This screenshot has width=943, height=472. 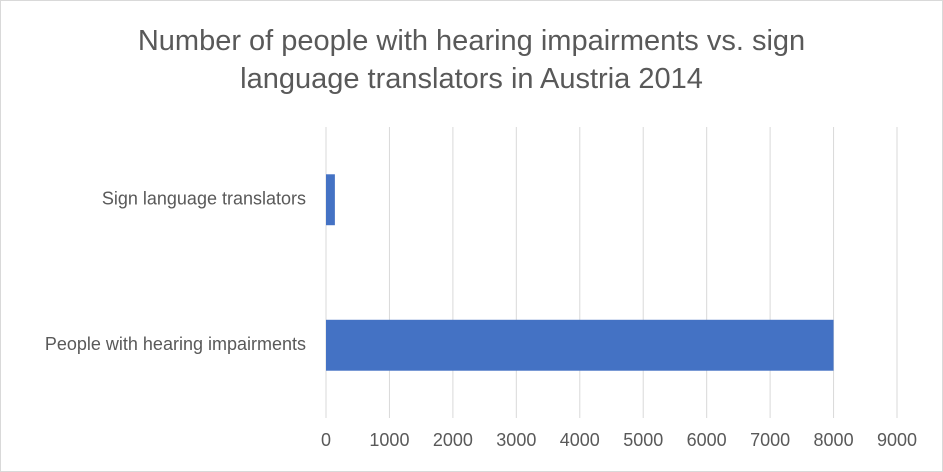 What do you see at coordinates (834, 440) in the screenshot?
I see `x-tick-label: 8000` at bounding box center [834, 440].